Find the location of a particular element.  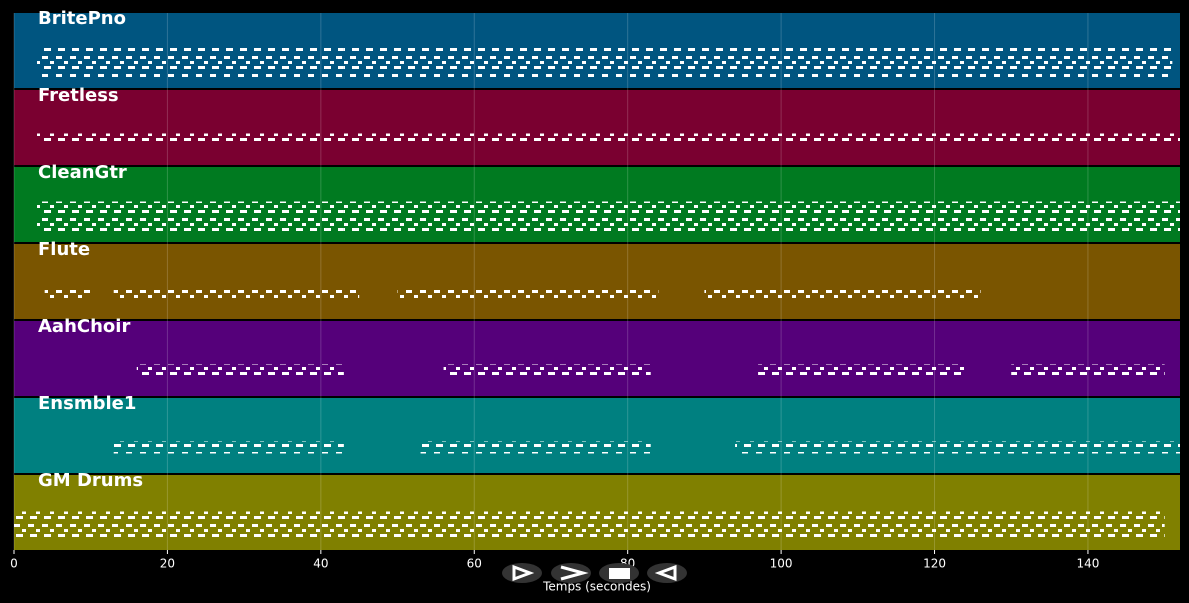

x-axis-label: Temps (secondes) is located at coordinates (596, 587).